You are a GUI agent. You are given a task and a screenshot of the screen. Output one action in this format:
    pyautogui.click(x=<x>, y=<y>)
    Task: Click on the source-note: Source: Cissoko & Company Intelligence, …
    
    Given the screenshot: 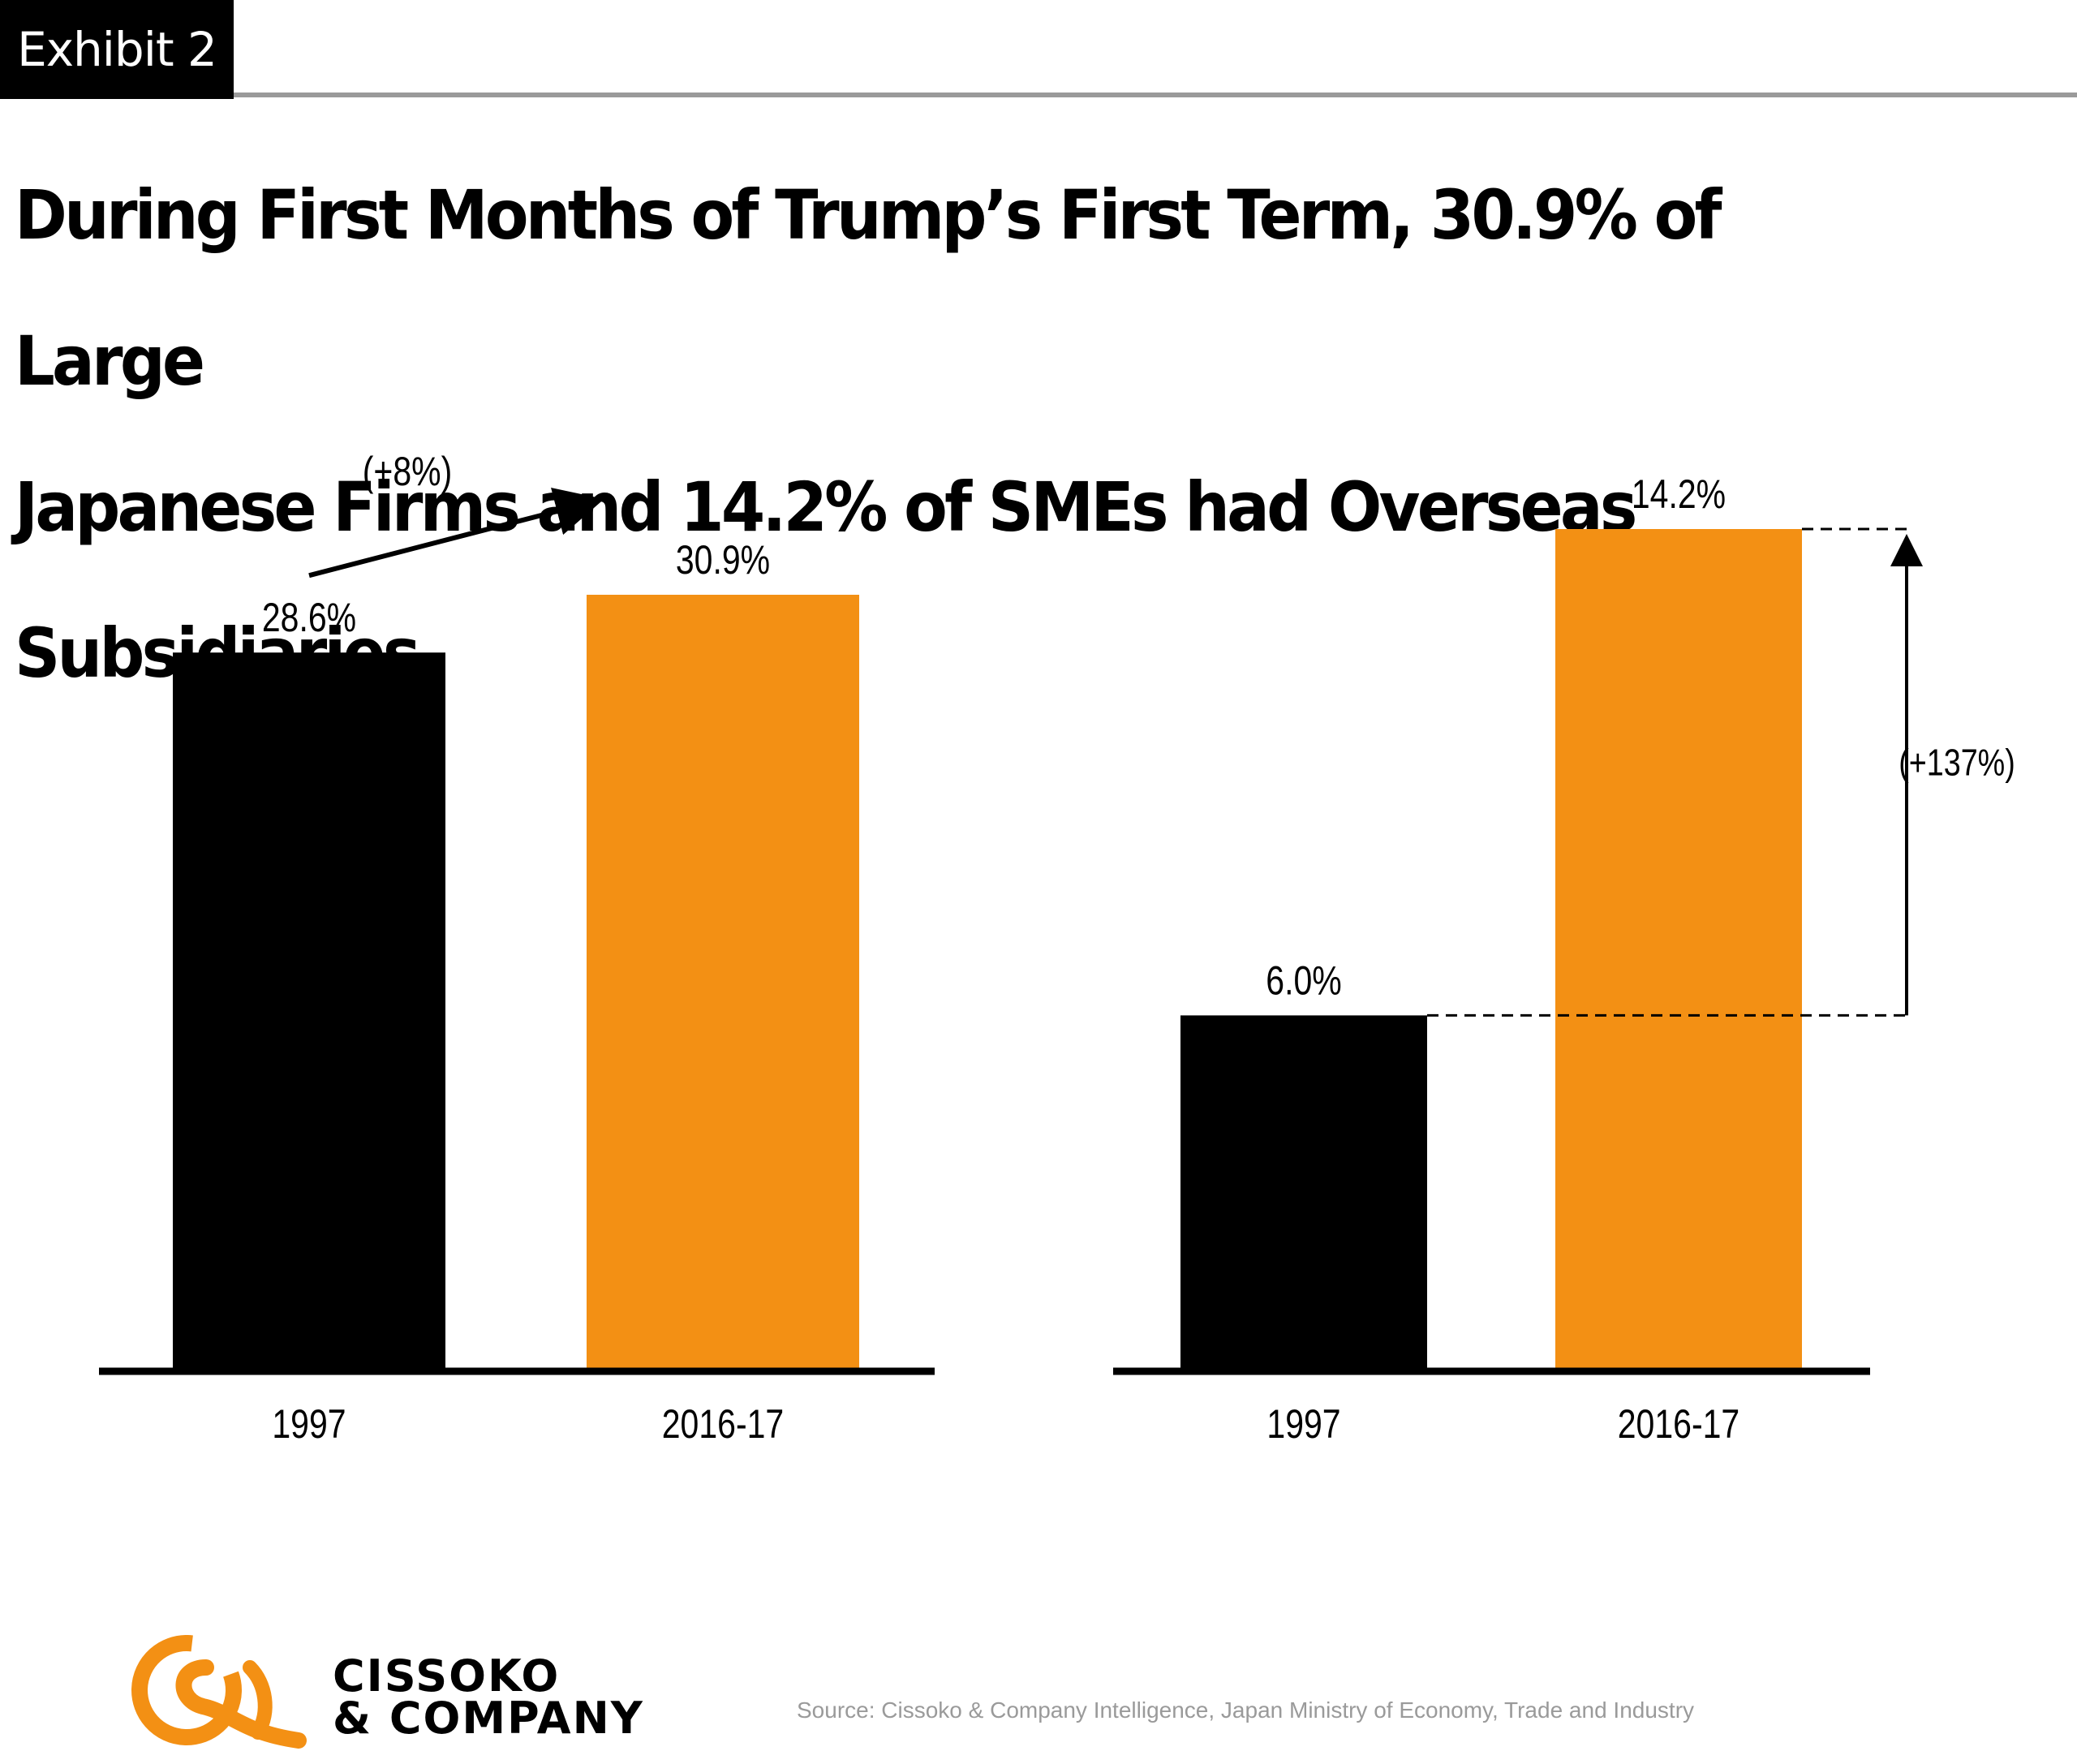 What is the action you would take?
    pyautogui.click(x=1246, y=1710)
    